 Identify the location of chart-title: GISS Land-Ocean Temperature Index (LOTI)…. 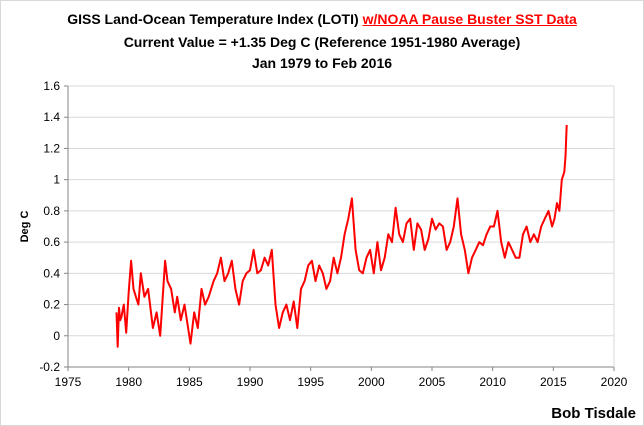
(322, 19).